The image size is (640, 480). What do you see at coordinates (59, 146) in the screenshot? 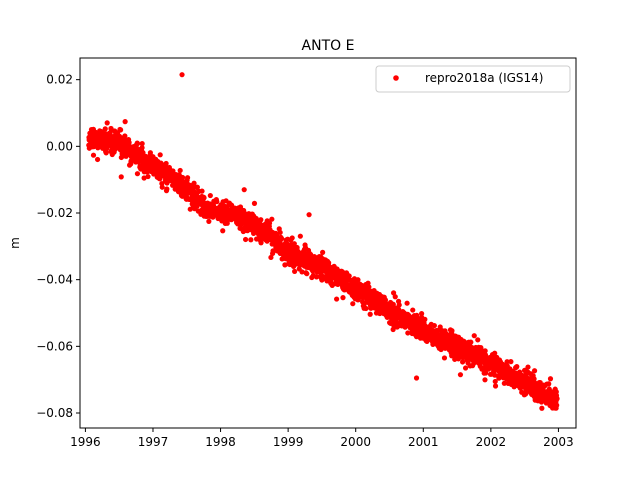
I see `y-tick-label: 0.00` at bounding box center [59, 146].